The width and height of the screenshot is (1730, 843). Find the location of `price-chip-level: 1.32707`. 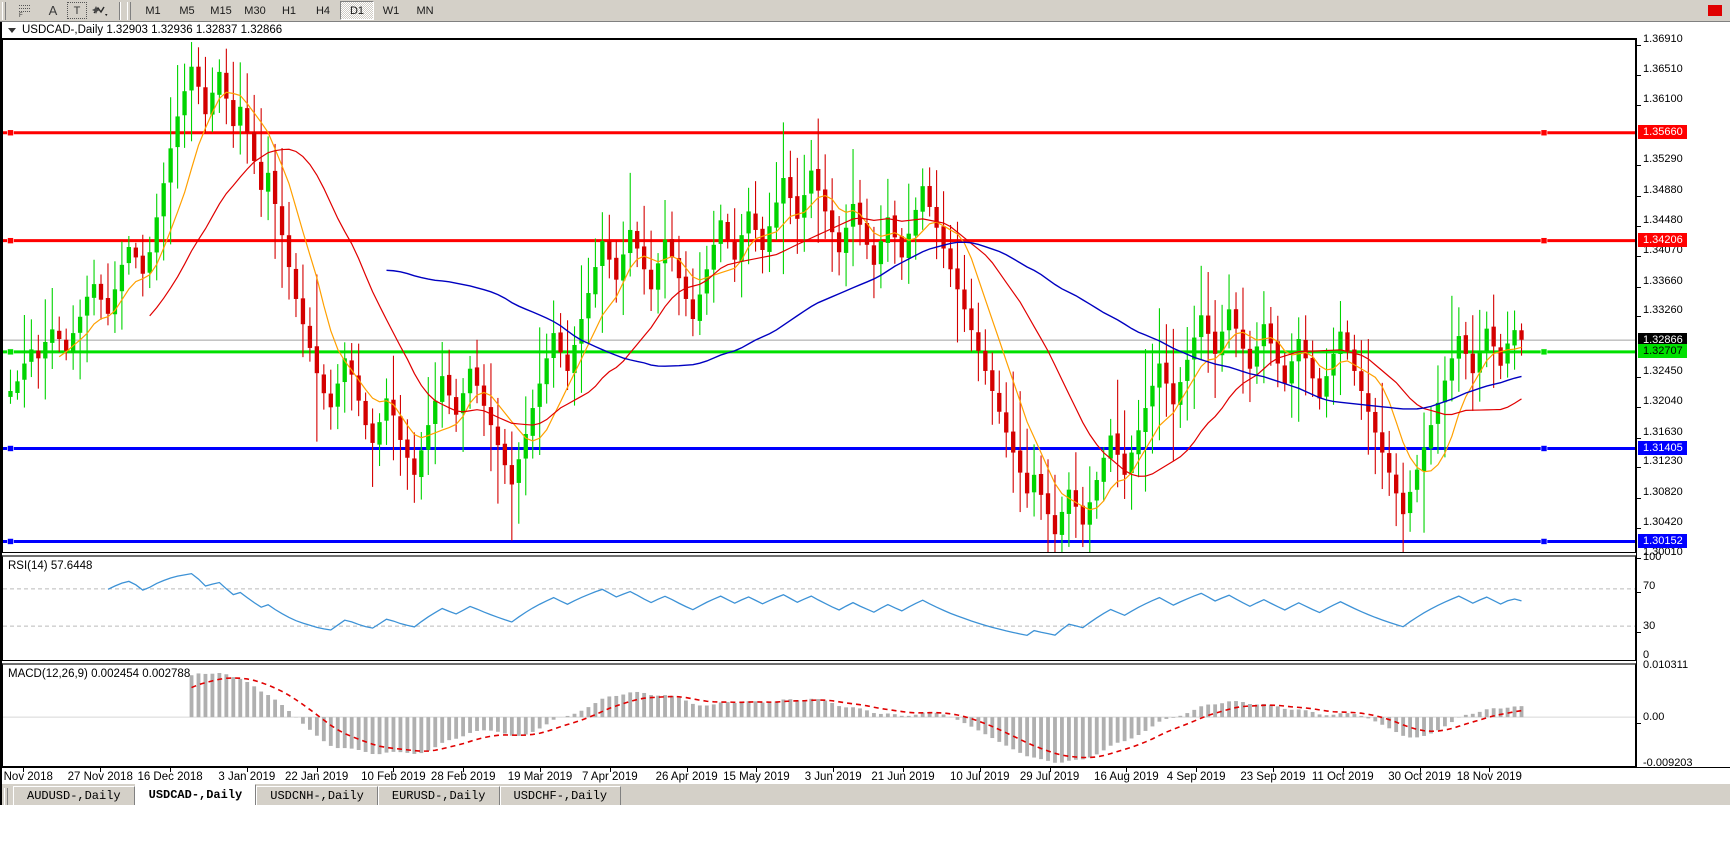

price-chip-level: 1.32707 is located at coordinates (1662, 351).